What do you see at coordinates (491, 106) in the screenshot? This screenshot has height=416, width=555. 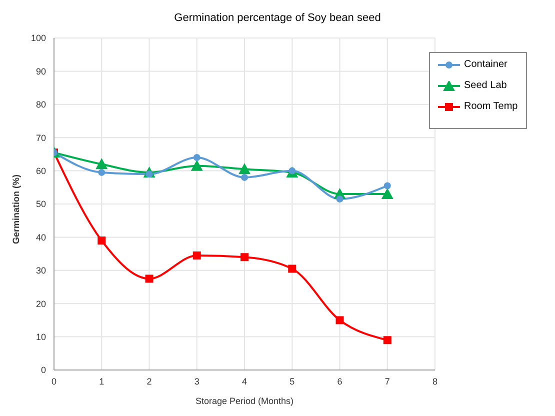 I see `legend-label: Room Temp` at bounding box center [491, 106].